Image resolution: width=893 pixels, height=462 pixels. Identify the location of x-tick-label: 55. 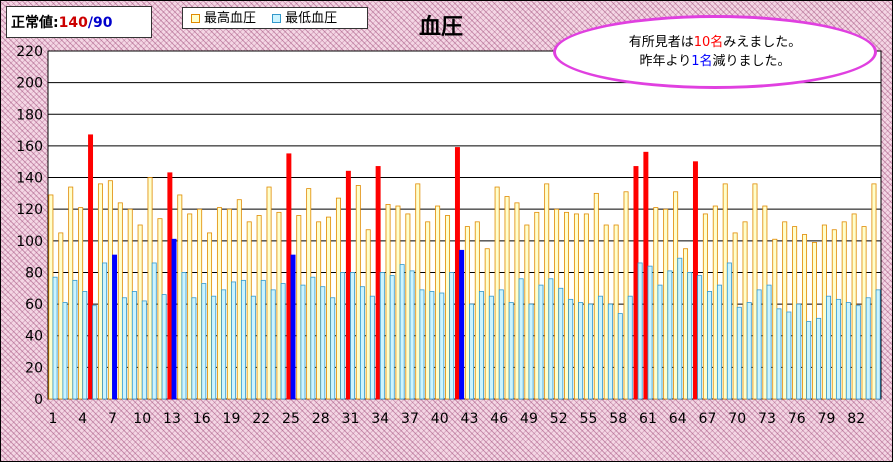
(589, 419).